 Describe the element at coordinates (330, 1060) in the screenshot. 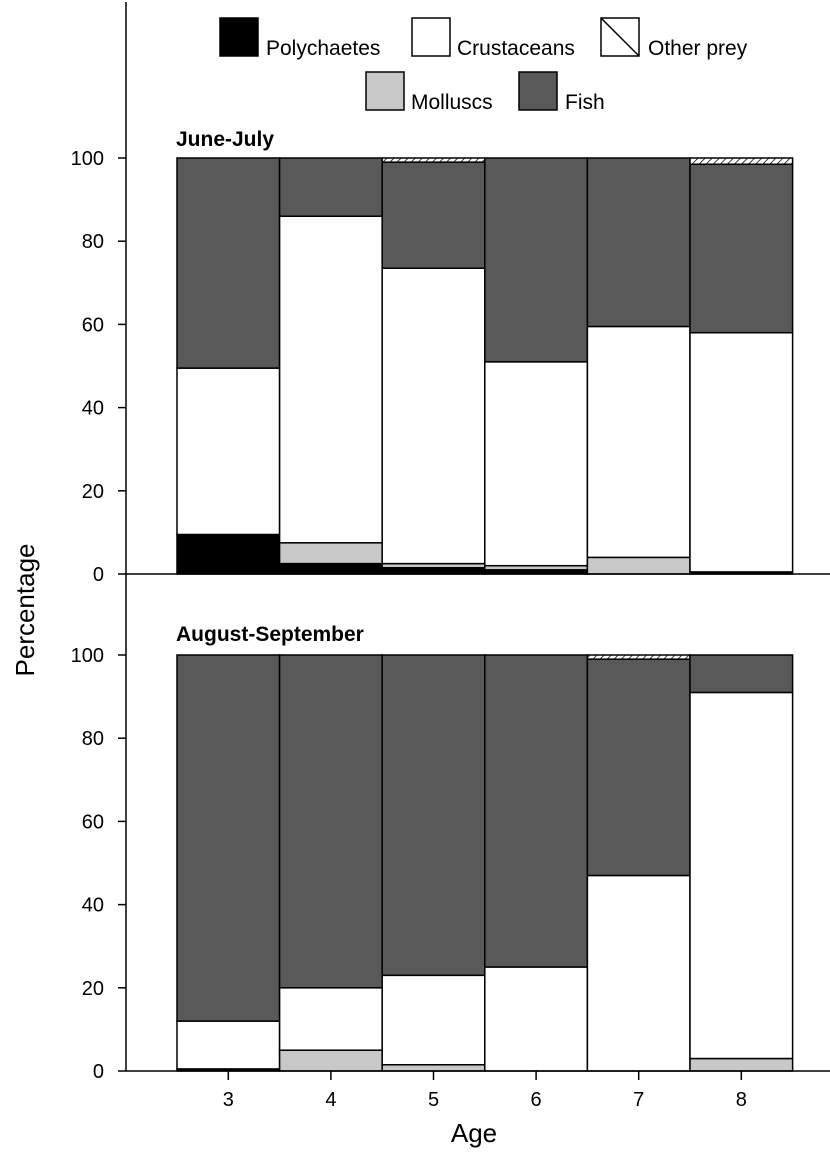

I see `bar-segment-august-september-age-4-molluscs` at that location.